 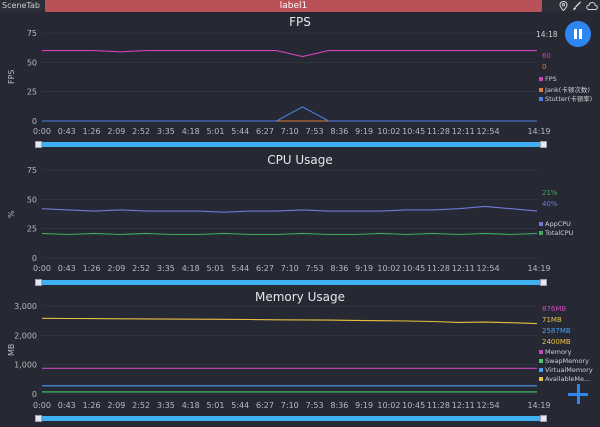 I want to click on x-tick-label: 3:35, so click(x=166, y=131).